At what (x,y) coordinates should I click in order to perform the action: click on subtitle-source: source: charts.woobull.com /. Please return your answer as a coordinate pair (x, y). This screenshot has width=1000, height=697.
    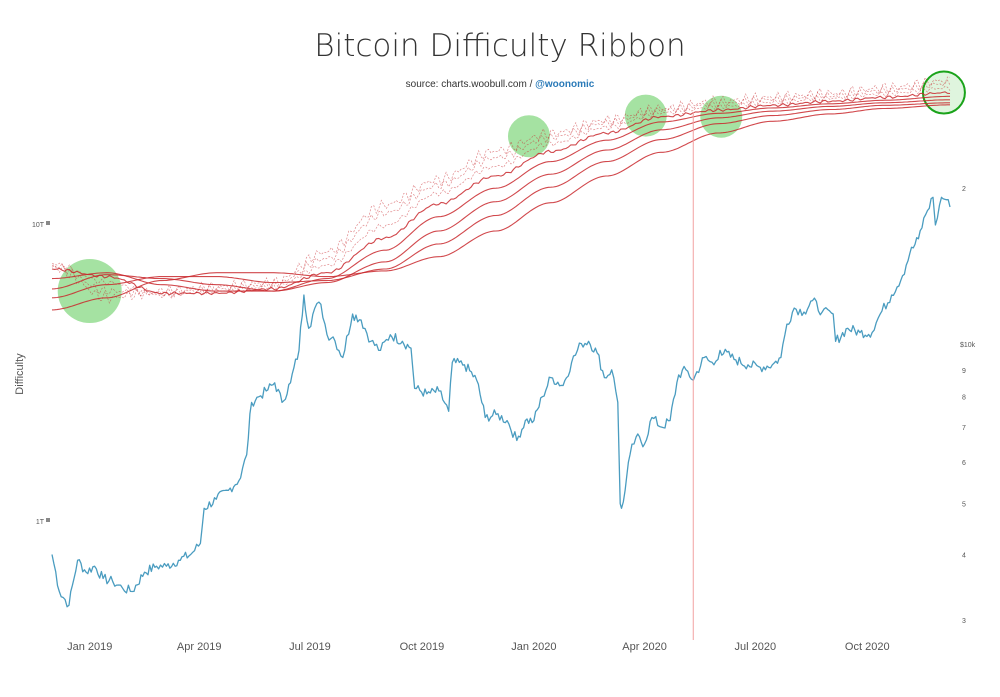
    Looking at the image, I should click on (470, 84).